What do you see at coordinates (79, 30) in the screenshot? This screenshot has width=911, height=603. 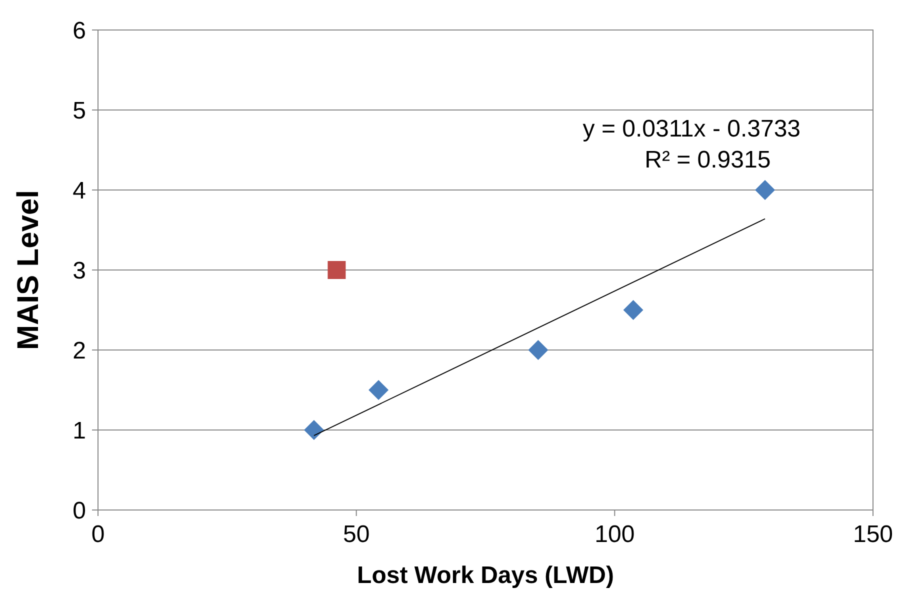 I see `y-tick-label: 6` at bounding box center [79, 30].